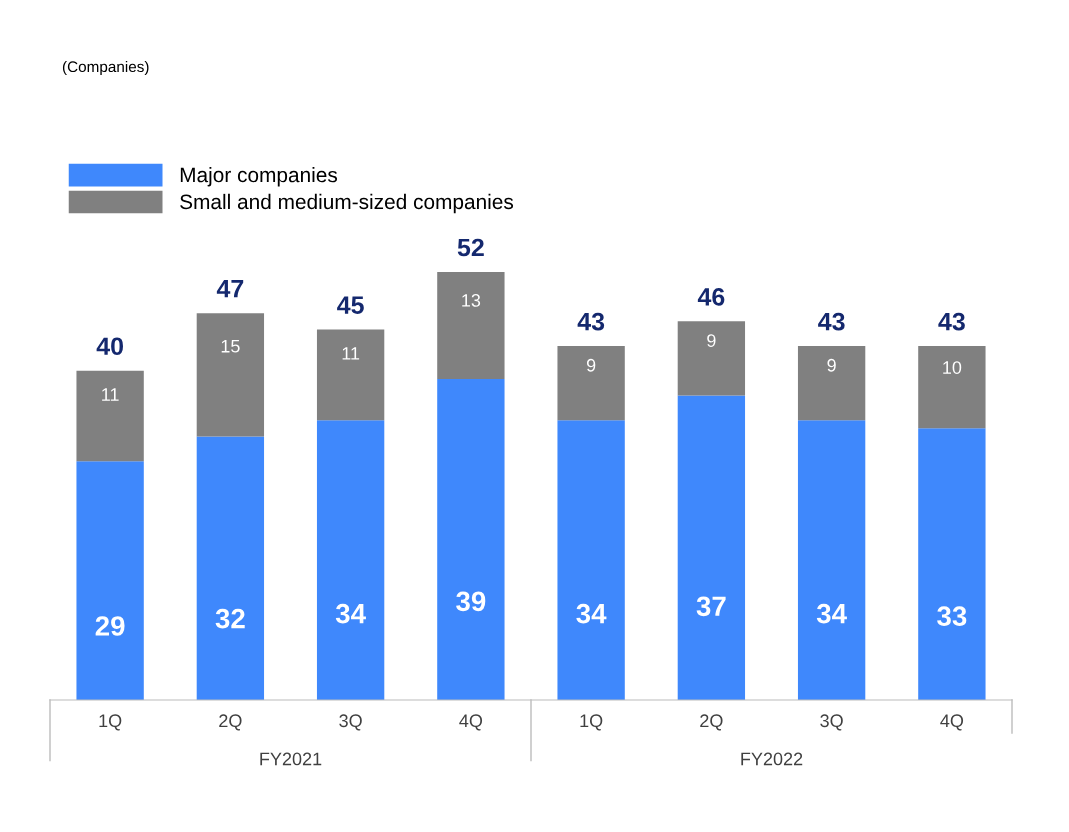 This screenshot has width=1069, height=832. Describe the element at coordinates (952, 367) in the screenshot. I see `data-label: 10` at that location.